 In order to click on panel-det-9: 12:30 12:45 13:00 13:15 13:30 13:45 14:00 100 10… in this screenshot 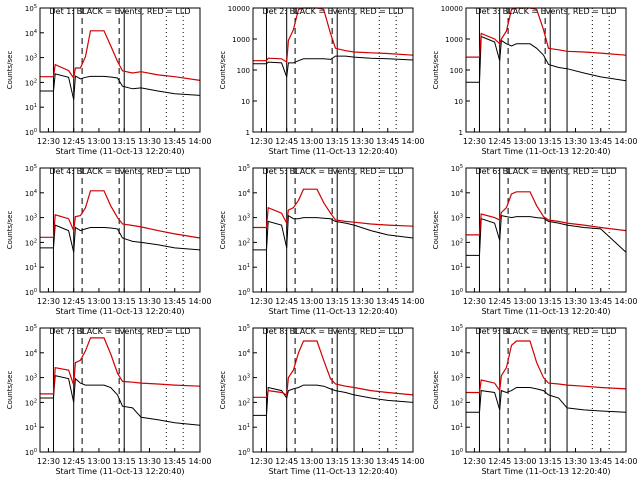, I will do `click(535, 400)`.